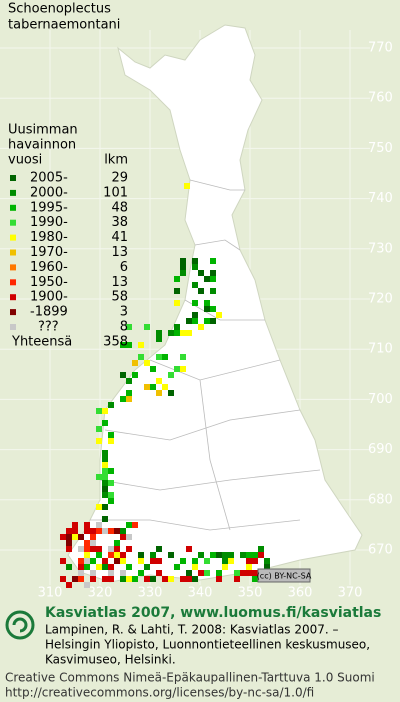  What do you see at coordinates (380, 499) in the screenshot?
I see `y-coordinate-label: 680` at bounding box center [380, 499].